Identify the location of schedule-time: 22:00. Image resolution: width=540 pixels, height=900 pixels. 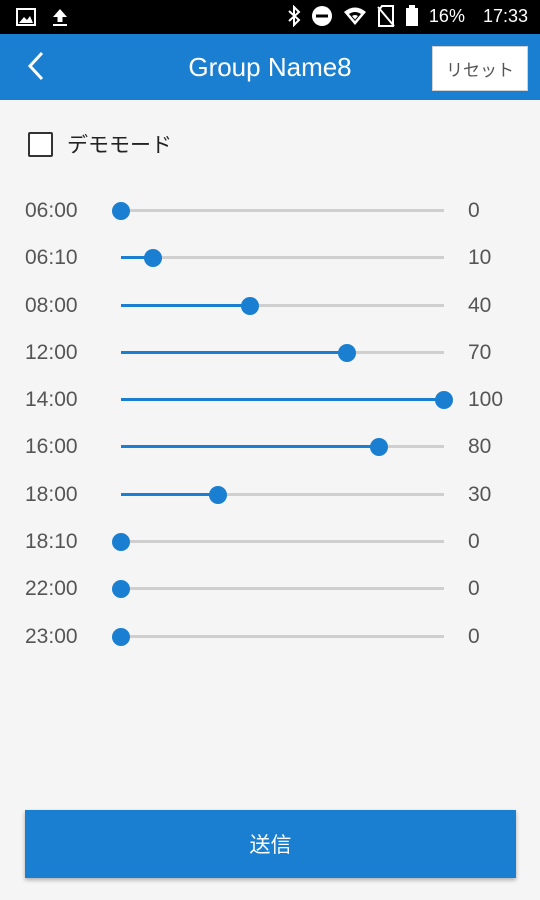
(51, 589).